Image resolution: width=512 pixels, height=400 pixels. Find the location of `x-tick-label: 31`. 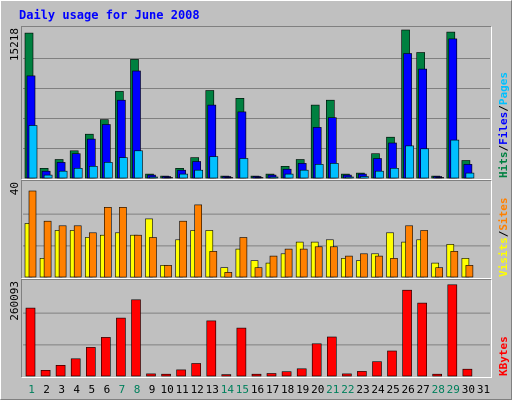

x-tick-label: 31 is located at coordinates (483, 389).